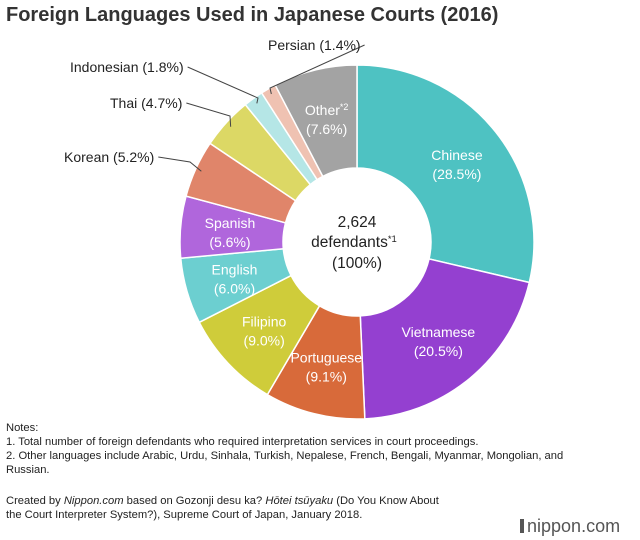 This screenshot has height=540, width=640. What do you see at coordinates (439, 341) in the screenshot?
I see `slice-label-vietnamese: Vietnamese (20.5%)` at bounding box center [439, 341].